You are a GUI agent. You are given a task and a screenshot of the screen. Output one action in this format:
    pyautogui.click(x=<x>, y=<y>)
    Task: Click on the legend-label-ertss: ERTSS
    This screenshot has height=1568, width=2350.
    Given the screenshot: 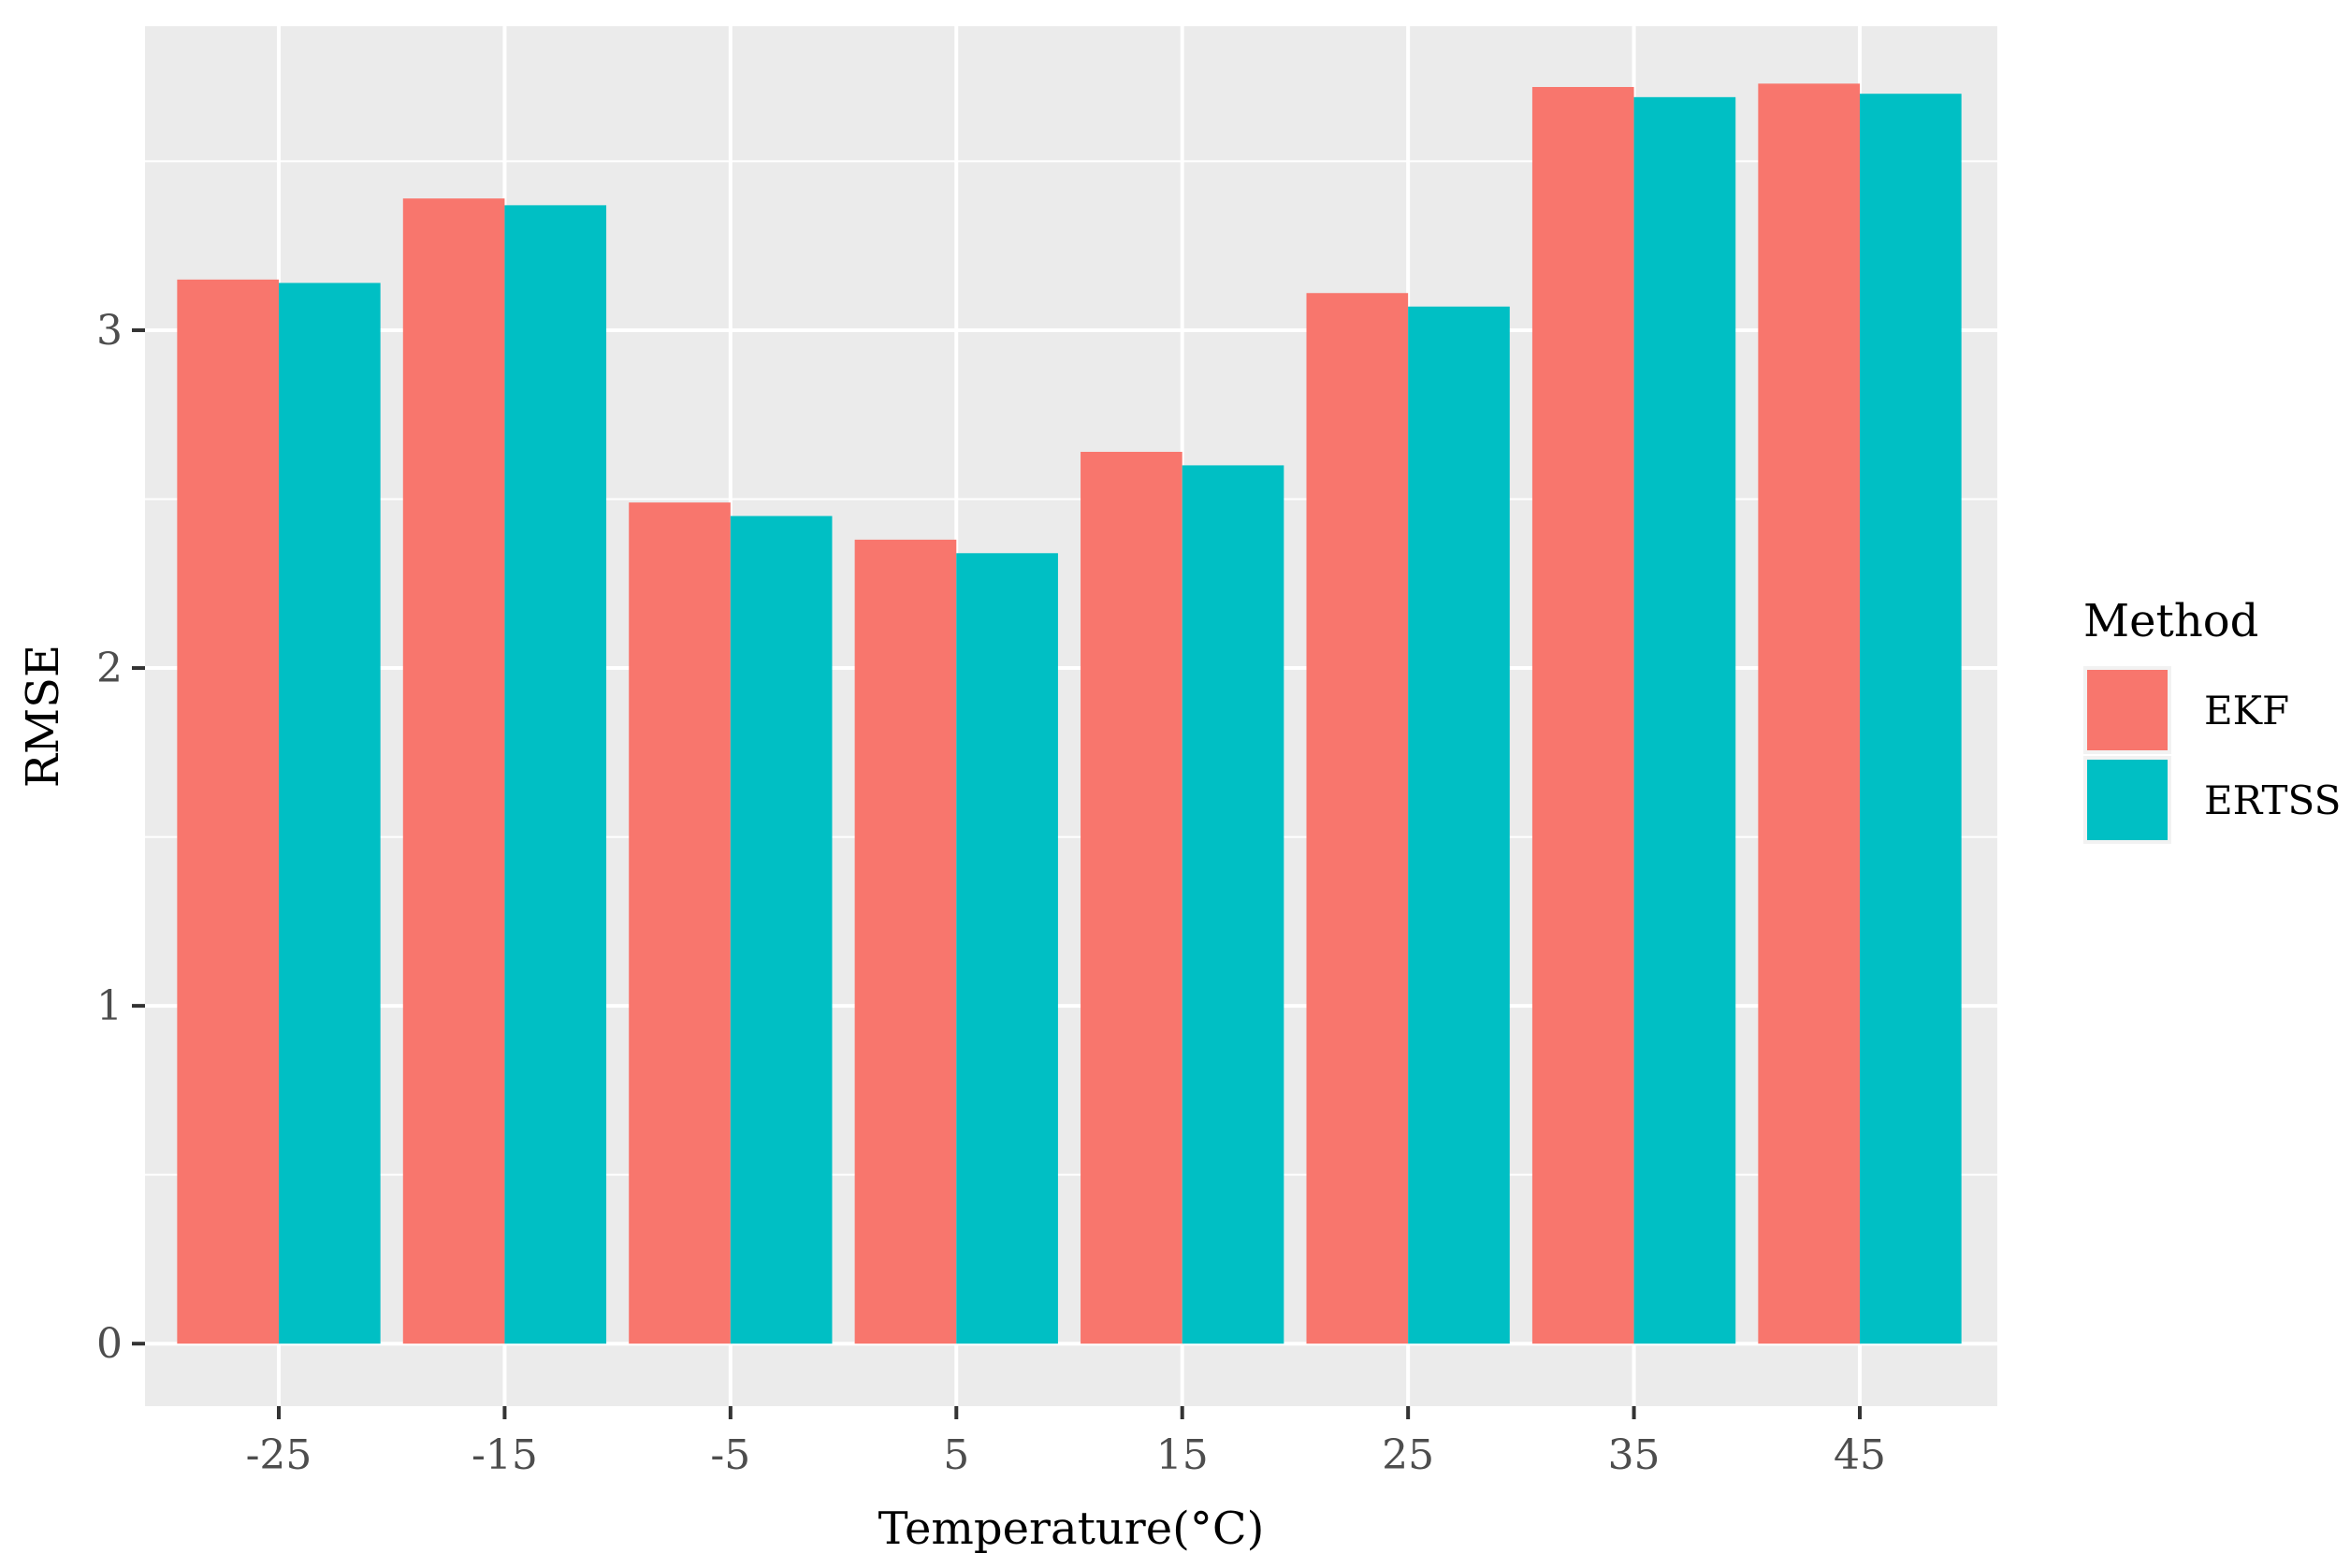 What is the action you would take?
    pyautogui.click(x=2273, y=800)
    